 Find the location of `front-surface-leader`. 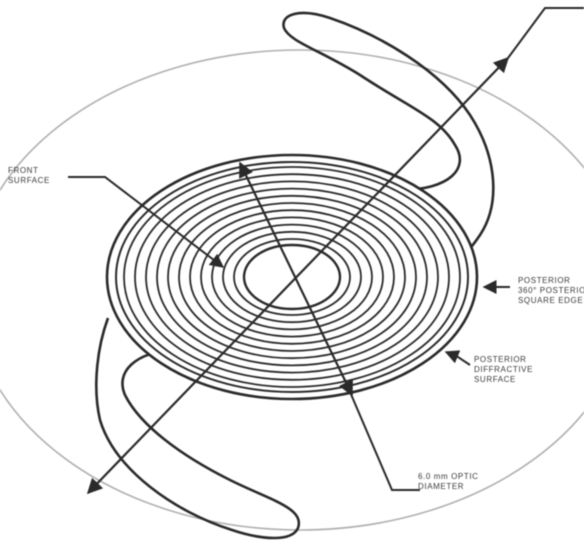

front-surface-leader is located at coordinates (146, 222).